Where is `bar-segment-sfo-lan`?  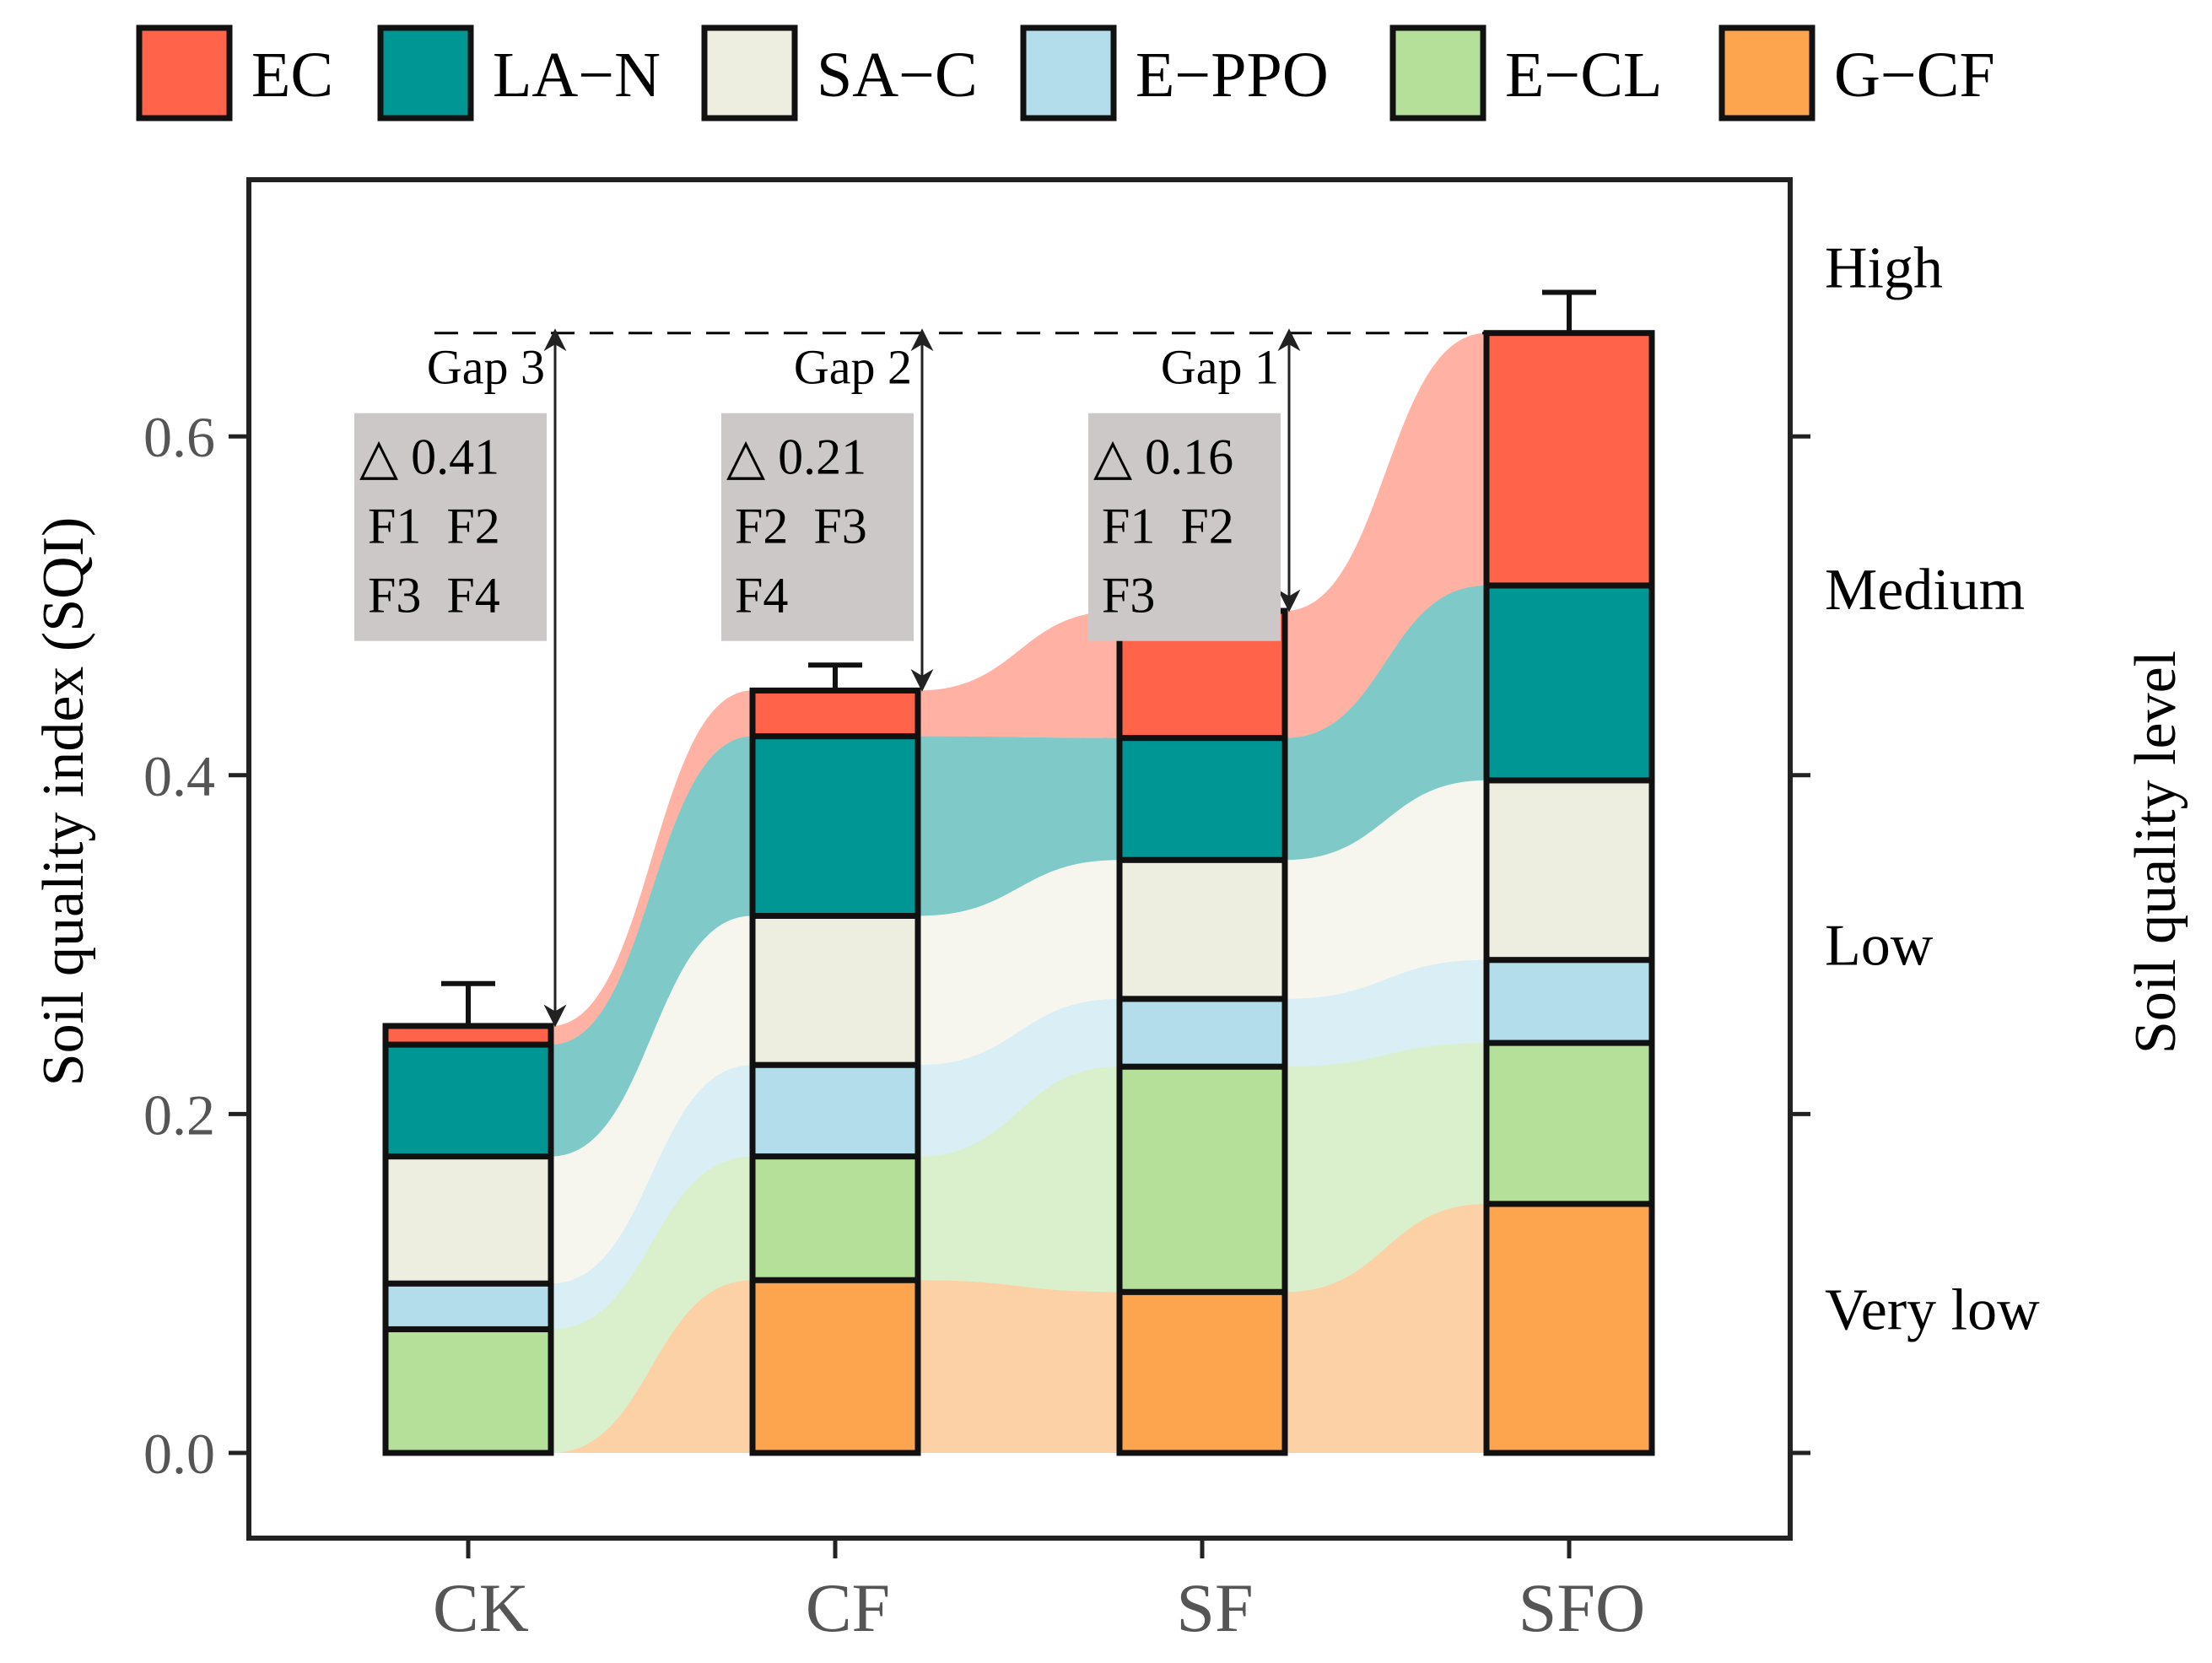
bar-segment-sfo-lan is located at coordinates (1569, 683).